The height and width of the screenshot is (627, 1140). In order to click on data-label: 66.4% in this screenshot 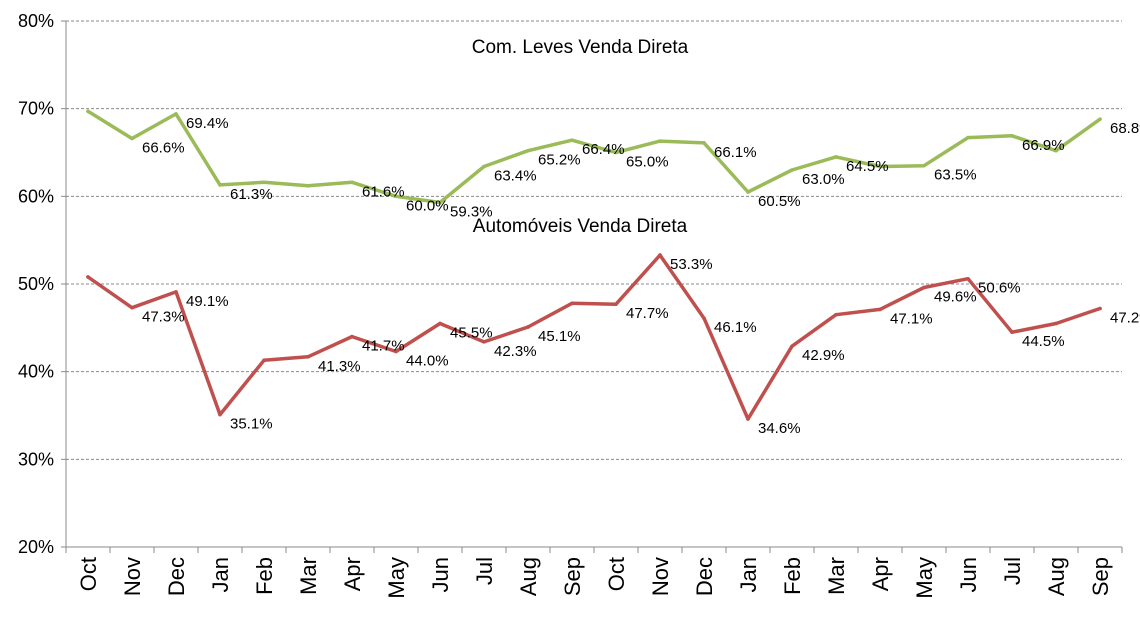, I will do `click(603, 149)`.